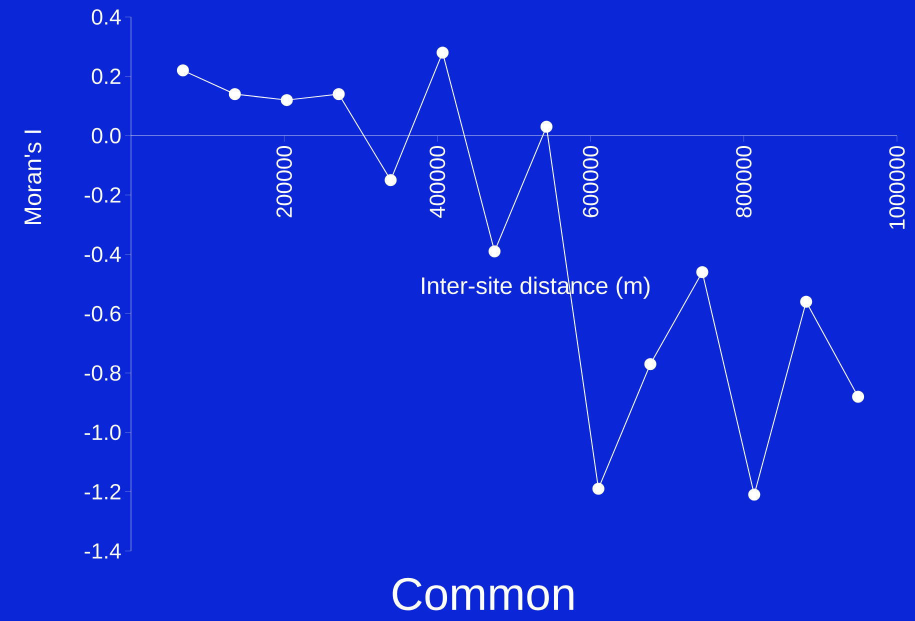  I want to click on x-tick-label: 400000, so click(438, 182).